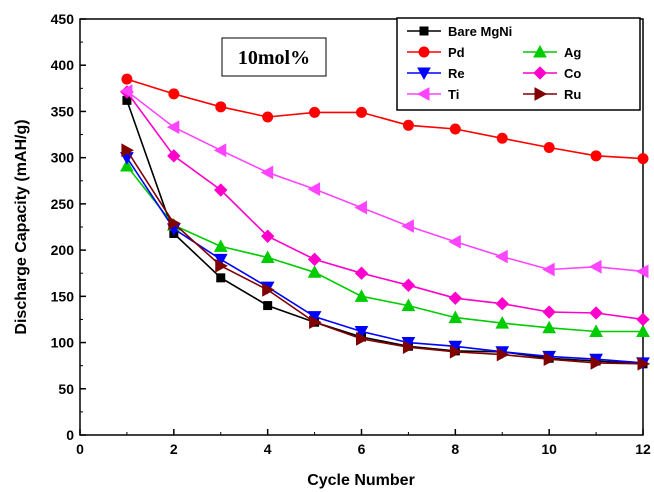 The height and width of the screenshot is (492, 654). What do you see at coordinates (63, 19) in the screenshot?
I see `y-tick-label: 450` at bounding box center [63, 19].